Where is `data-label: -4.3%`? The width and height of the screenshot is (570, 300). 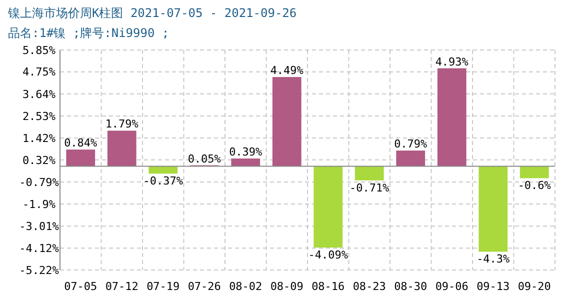
data-label: -4.3% is located at coordinates (493, 259).